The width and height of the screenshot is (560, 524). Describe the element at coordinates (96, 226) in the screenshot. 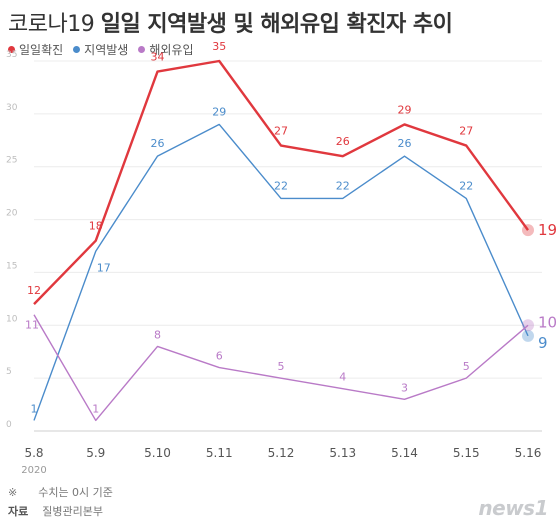

I see `data-label: 18` at that location.